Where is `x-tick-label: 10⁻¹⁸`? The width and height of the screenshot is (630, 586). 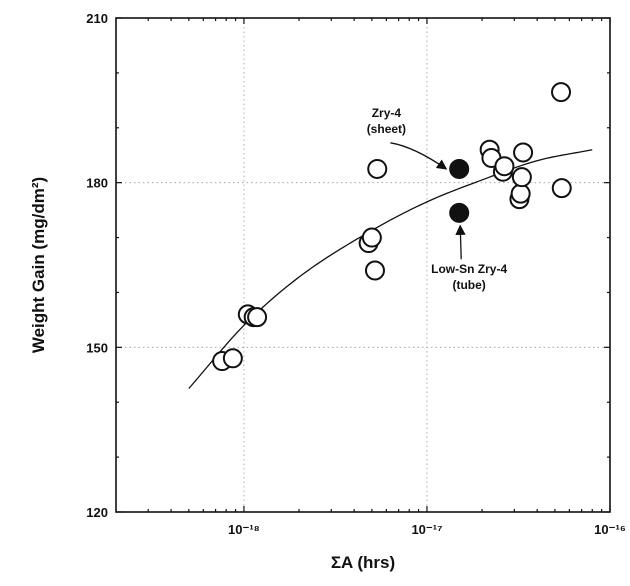 x-tick-label: 10⁻¹⁸ is located at coordinates (244, 529).